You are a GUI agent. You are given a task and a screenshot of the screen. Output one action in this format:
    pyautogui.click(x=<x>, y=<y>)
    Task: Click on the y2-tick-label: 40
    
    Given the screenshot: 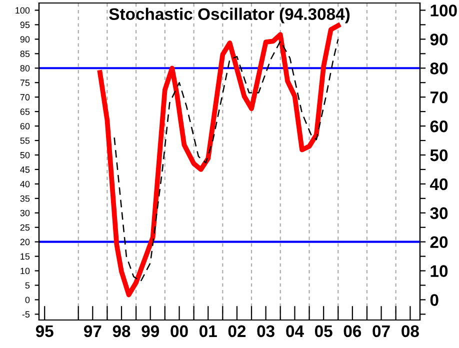 What is the action you would take?
    pyautogui.click(x=439, y=184)
    